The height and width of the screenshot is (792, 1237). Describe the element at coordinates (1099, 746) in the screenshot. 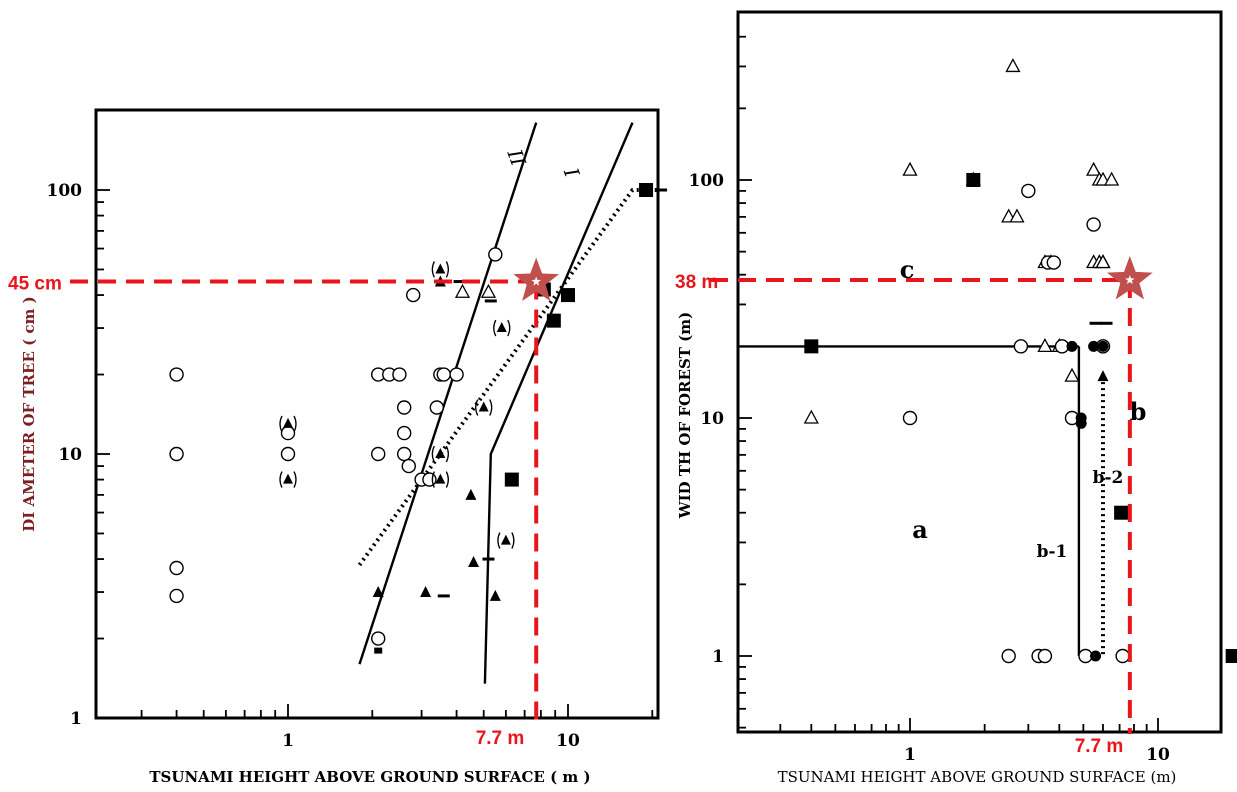

I see `annotation-x-label: 7.7 m` at that location.